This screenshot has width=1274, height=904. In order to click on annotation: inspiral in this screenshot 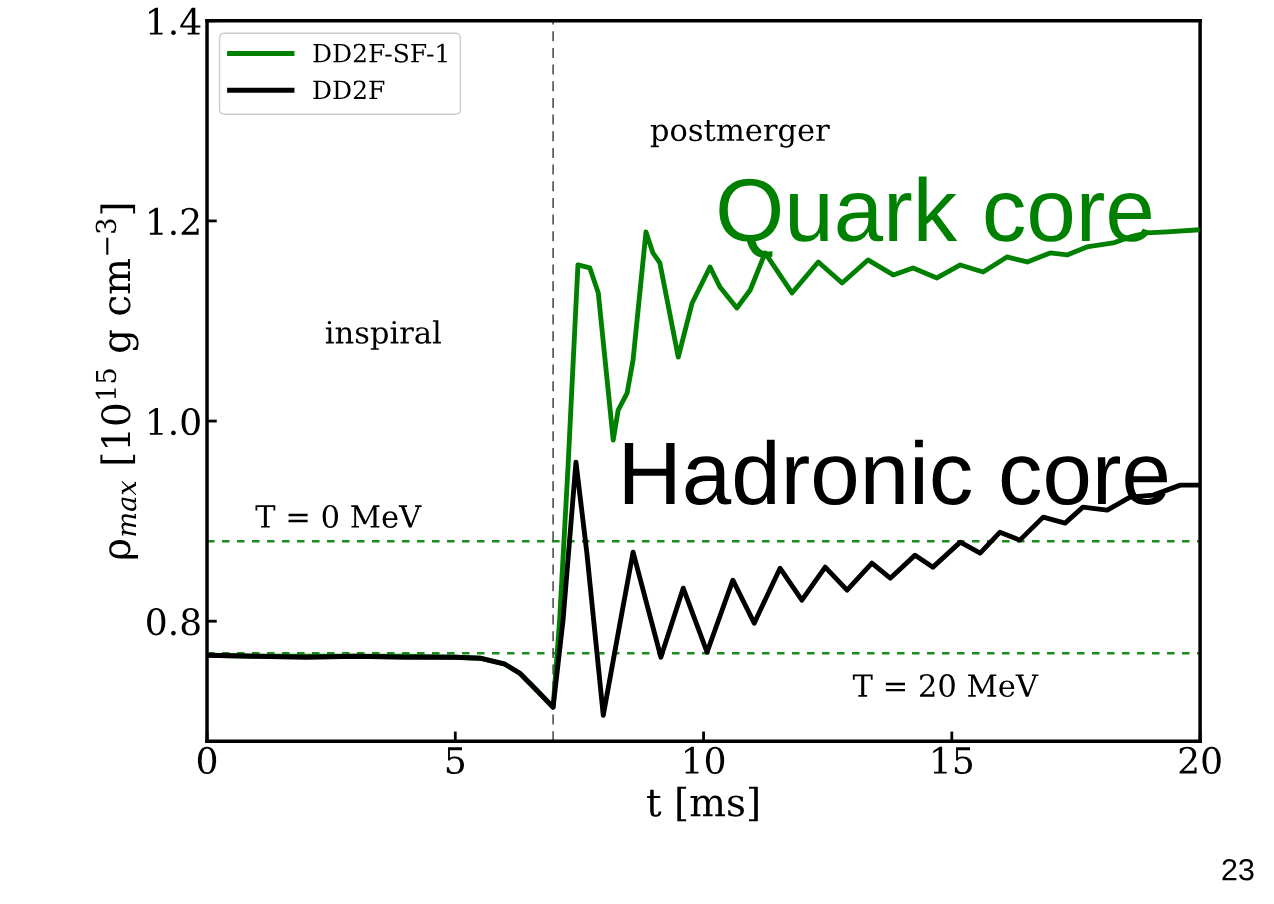, I will do `click(383, 335)`.